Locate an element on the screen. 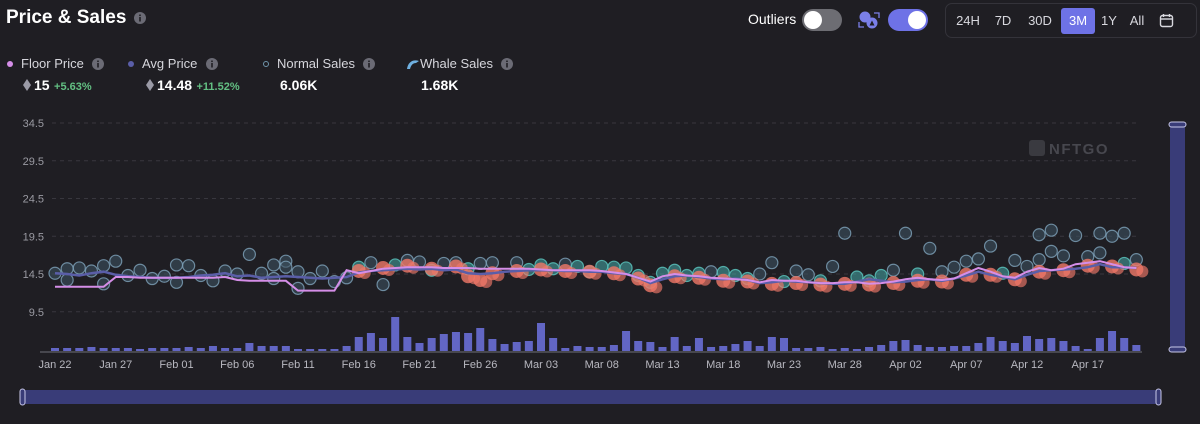 Image resolution: width=1200 pixels, height=424 pixels. range-1y-button: 1Y is located at coordinates (1109, 20).